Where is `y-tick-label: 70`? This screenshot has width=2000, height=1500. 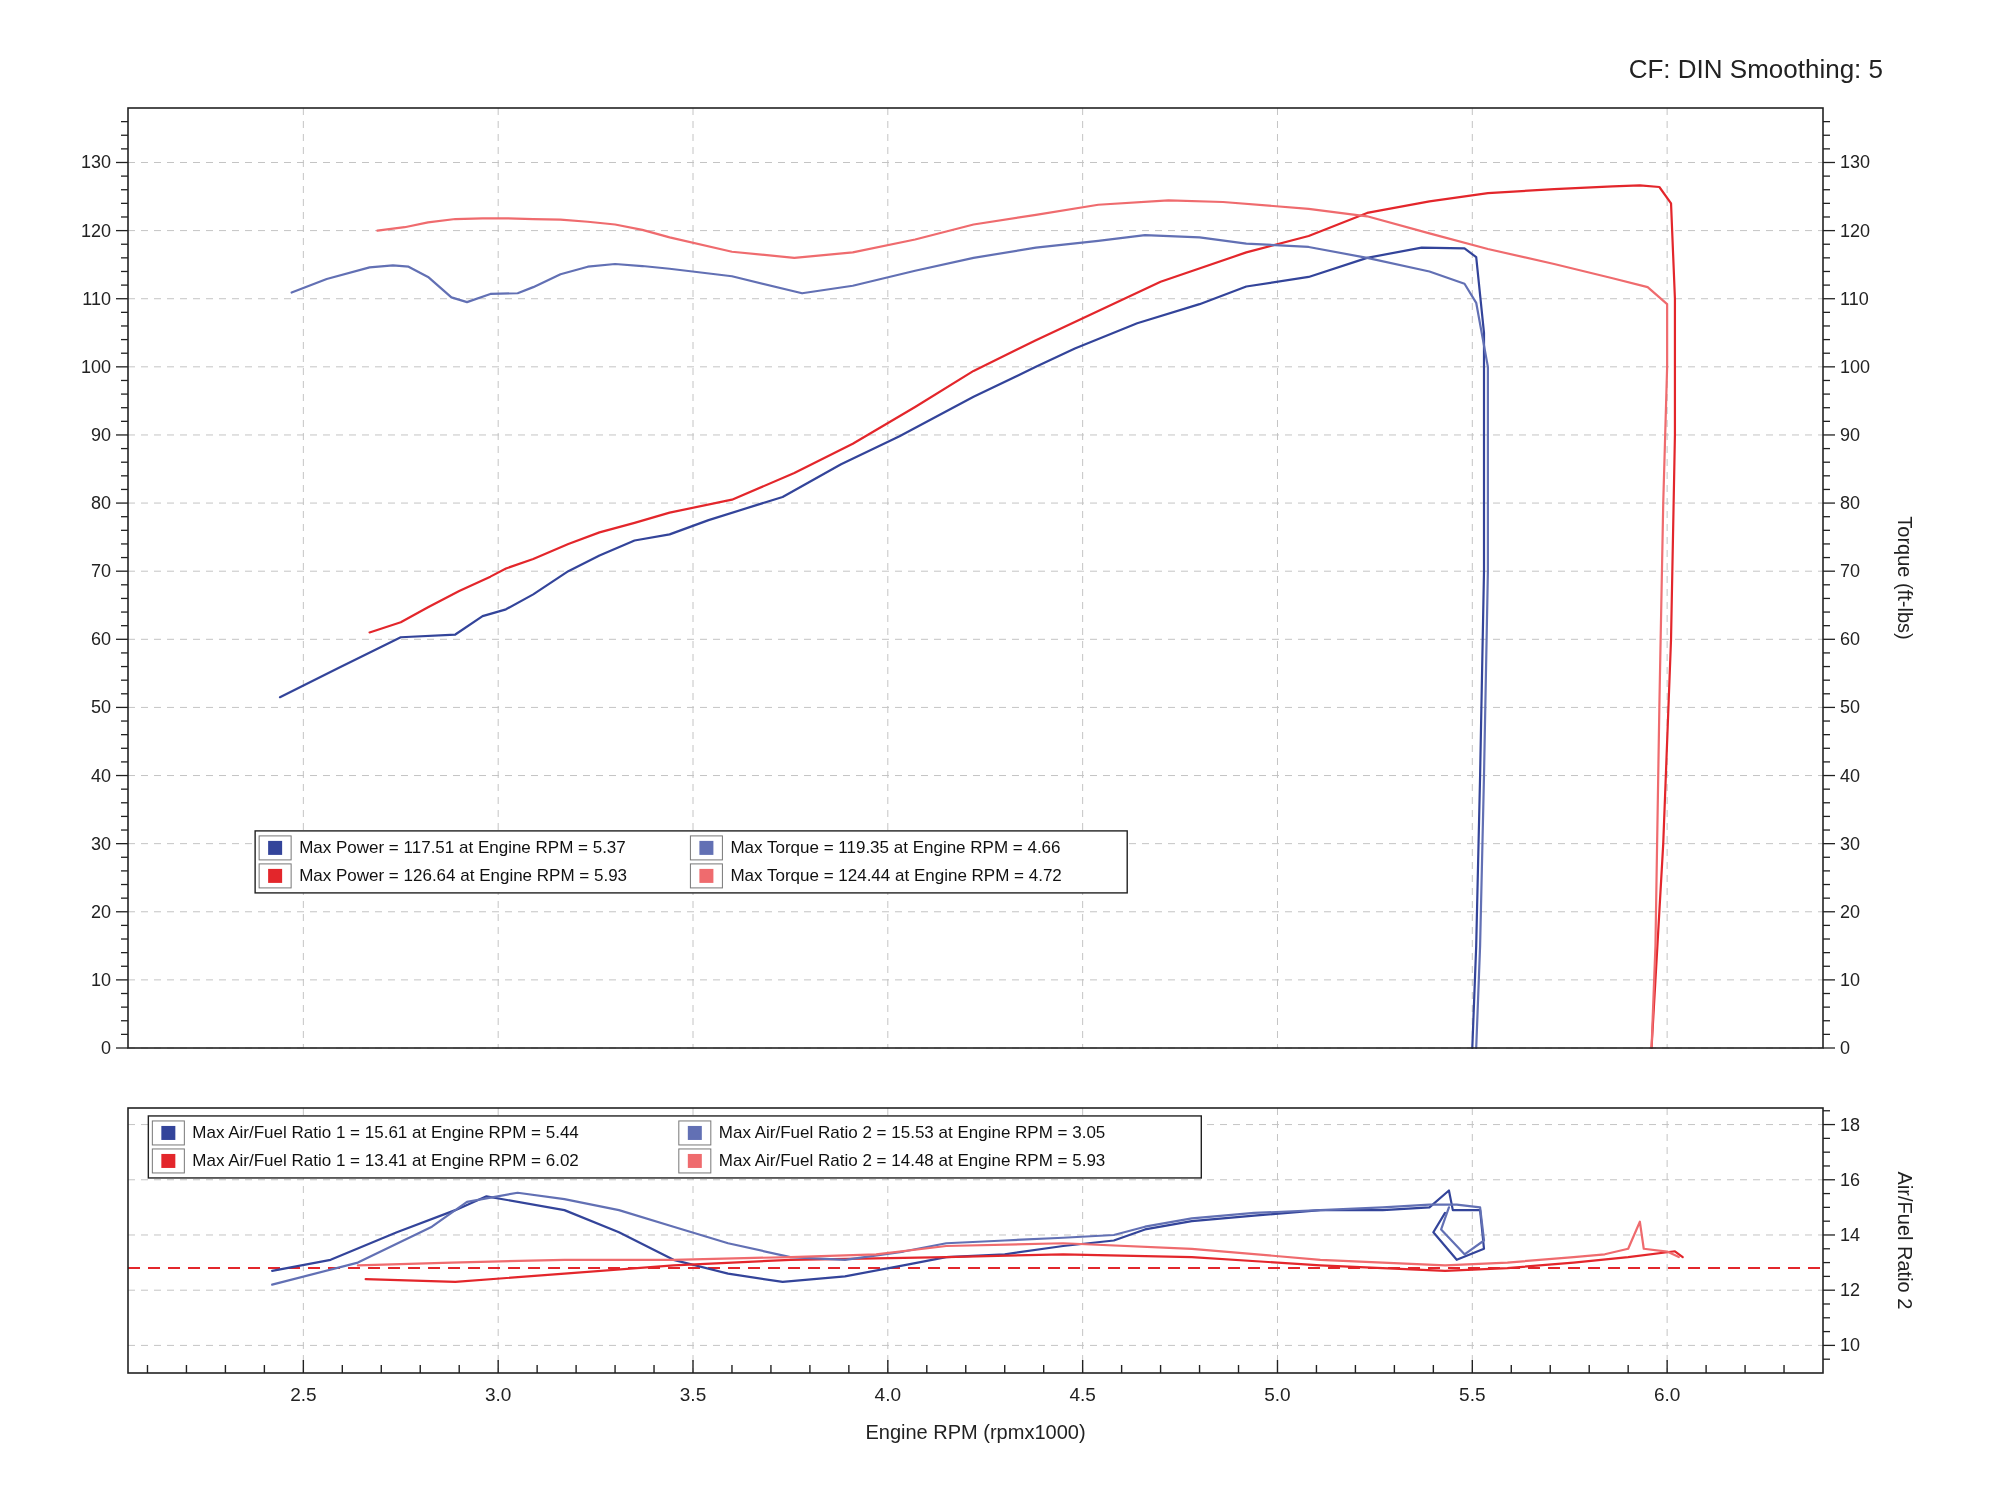
y-tick-label: 70 is located at coordinates (100, 571).